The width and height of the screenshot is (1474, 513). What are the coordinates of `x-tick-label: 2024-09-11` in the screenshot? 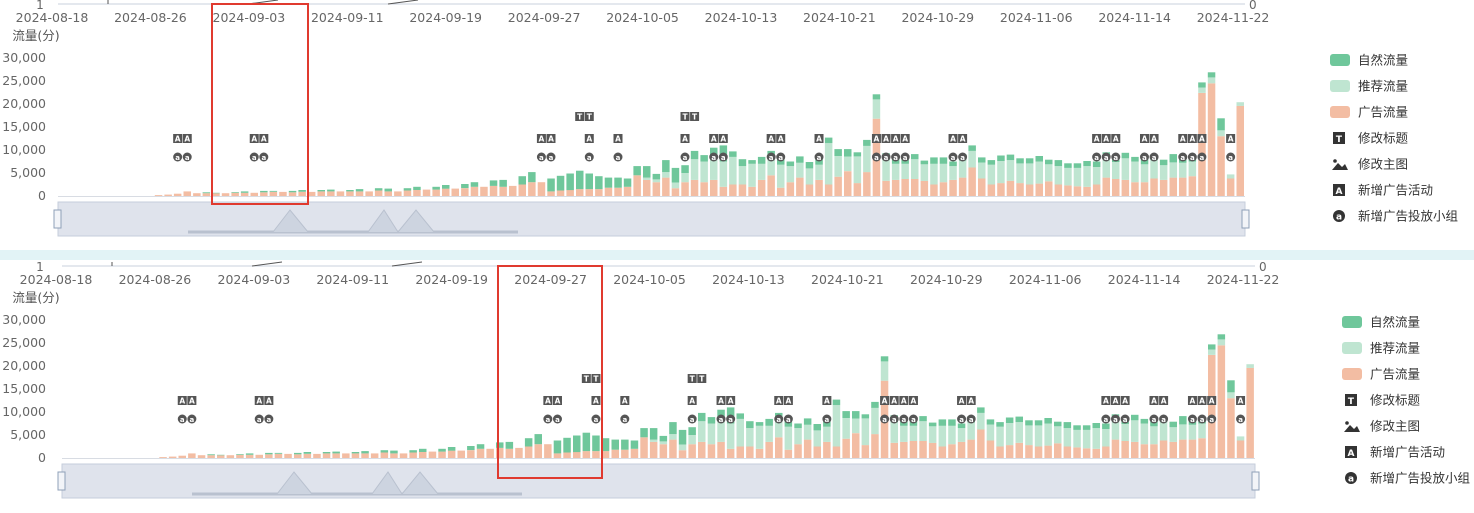 It's located at (347, 17).